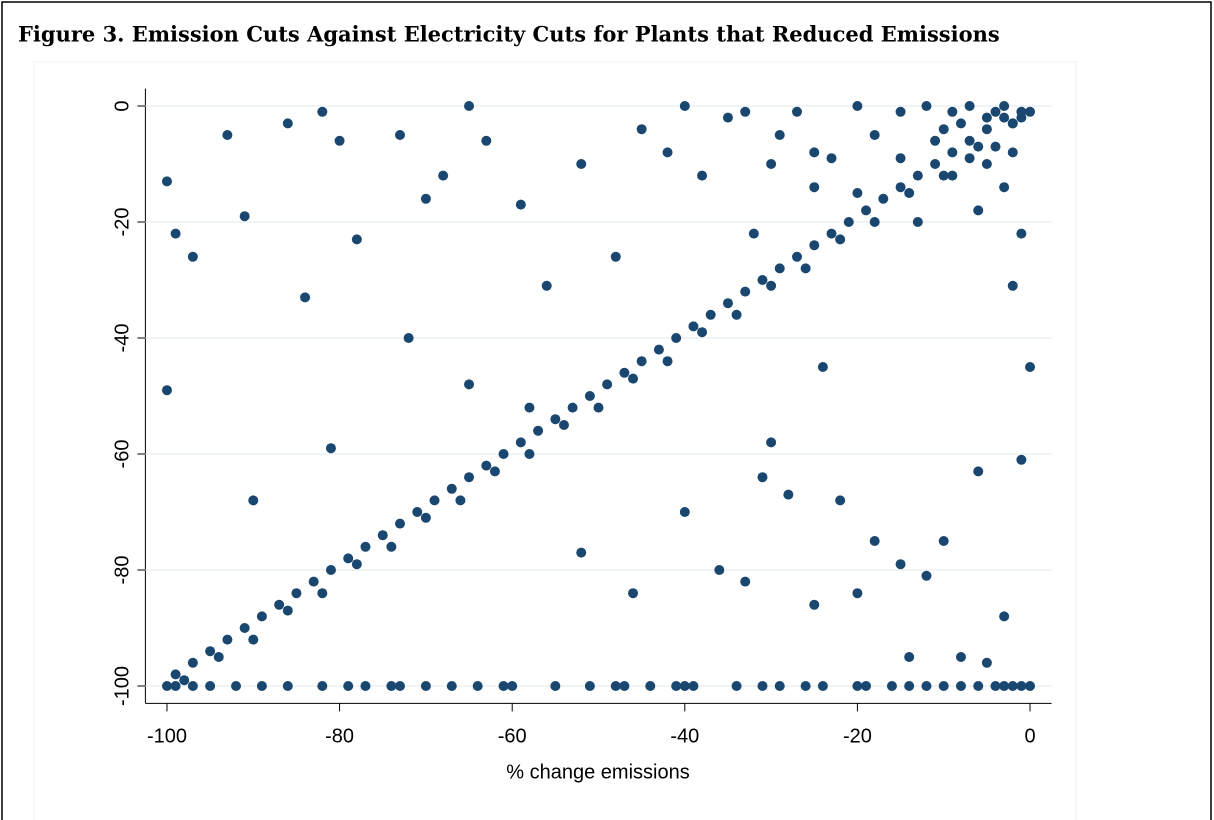  I want to click on y-tick-label: -100, so click(123, 686).